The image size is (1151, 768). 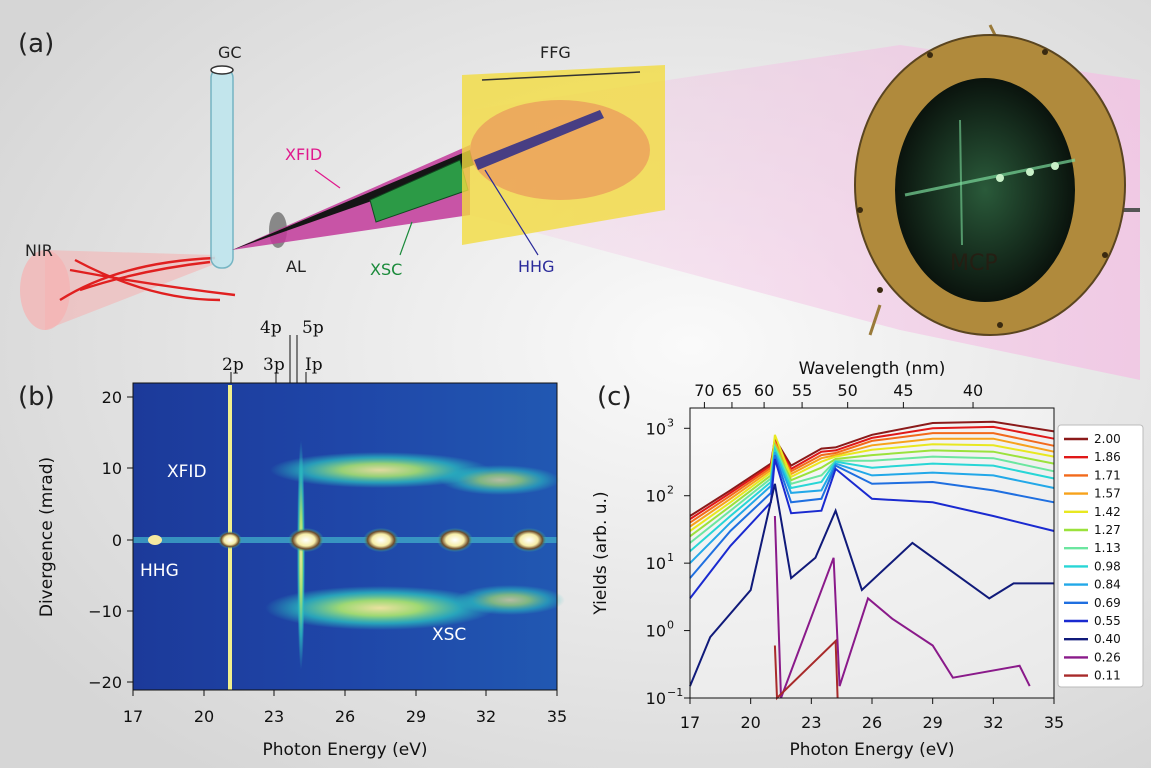 What do you see at coordinates (872, 478) in the screenshot?
I see `spectrum-line-1.71` at bounding box center [872, 478].